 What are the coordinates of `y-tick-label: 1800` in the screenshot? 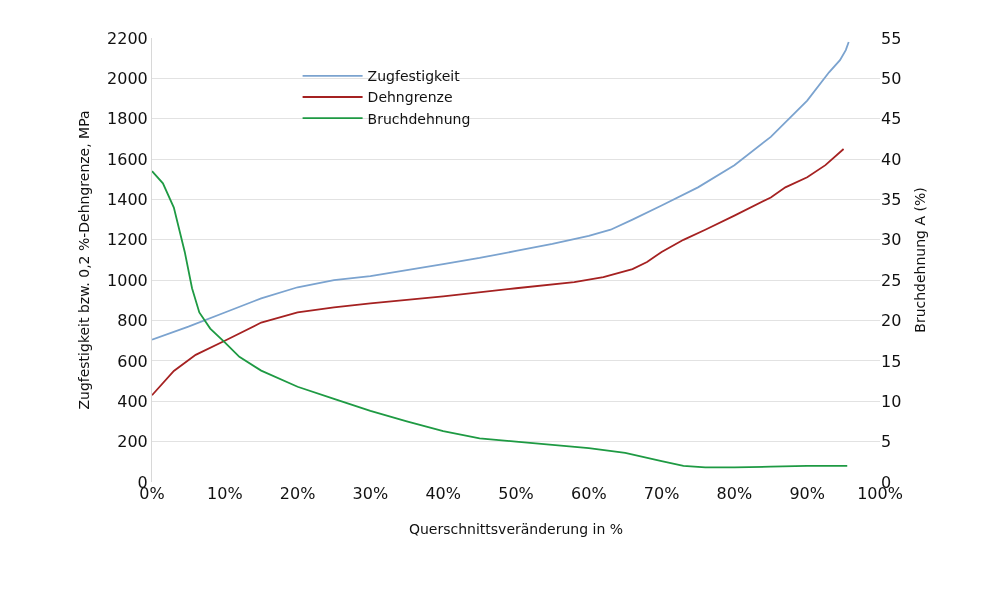 It's located at (127, 119).